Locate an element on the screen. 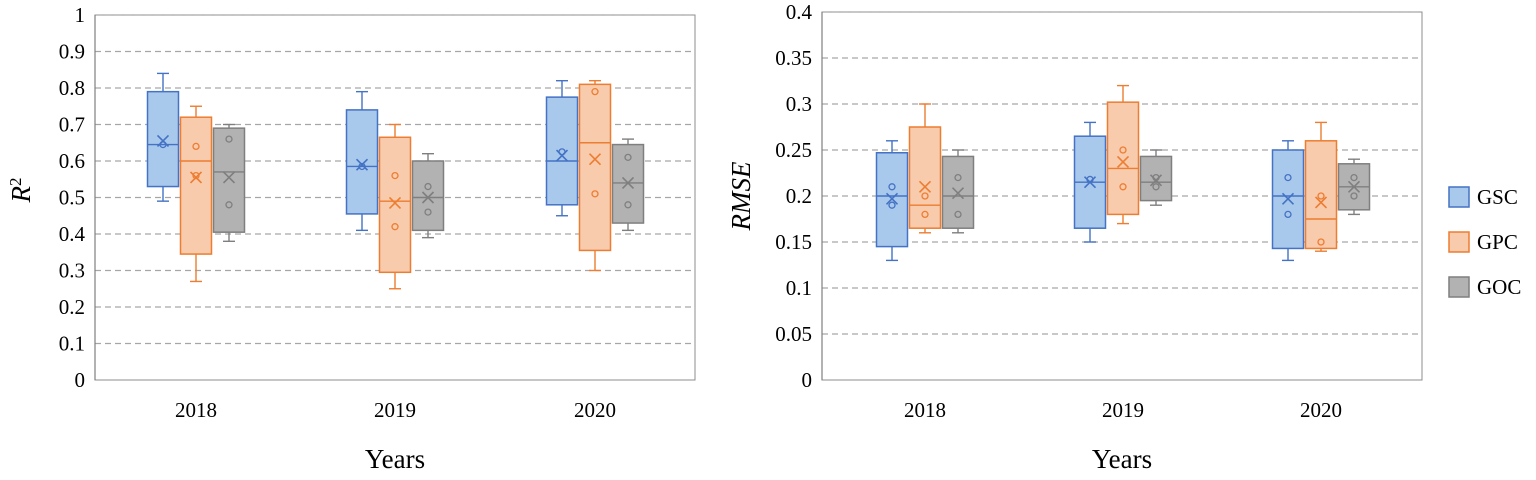  legend-label: GSC is located at coordinates (1497, 197).